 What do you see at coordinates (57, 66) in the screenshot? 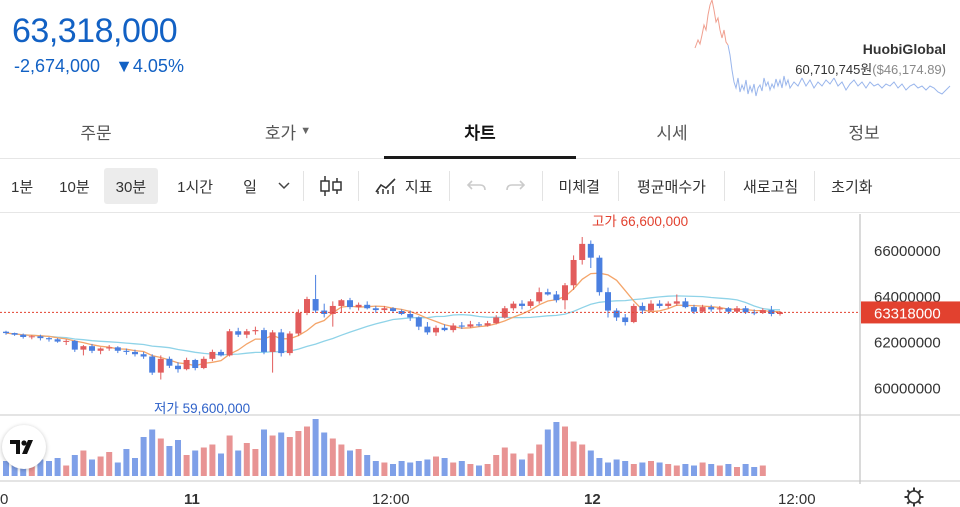
I see `change-amount: -2,674,000` at bounding box center [57, 66].